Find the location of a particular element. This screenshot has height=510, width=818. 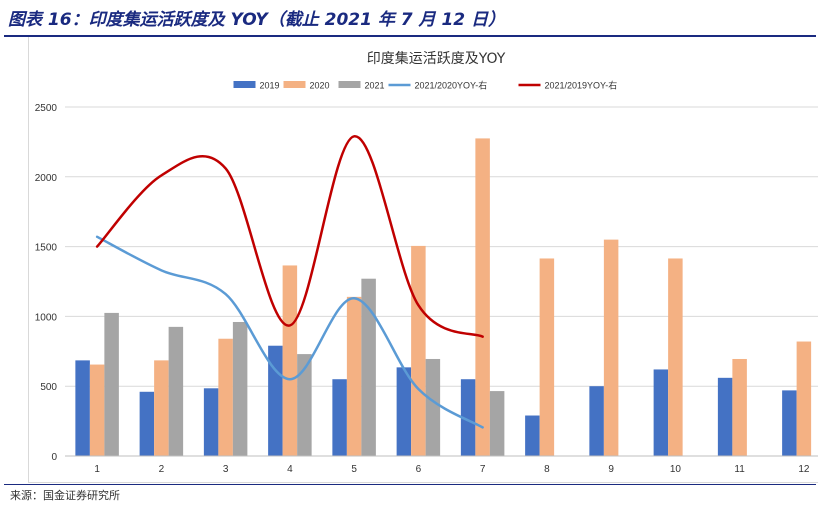

legend-label: 2021/2020YOY-右 is located at coordinates (451, 85).